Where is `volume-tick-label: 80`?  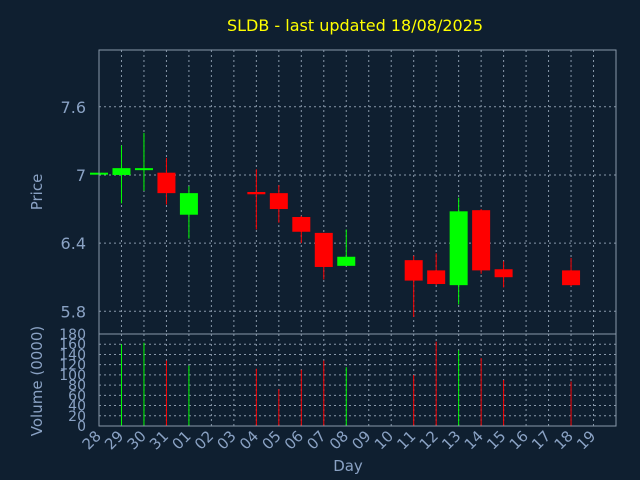 volume-tick-label: 80 is located at coordinates (77, 386).